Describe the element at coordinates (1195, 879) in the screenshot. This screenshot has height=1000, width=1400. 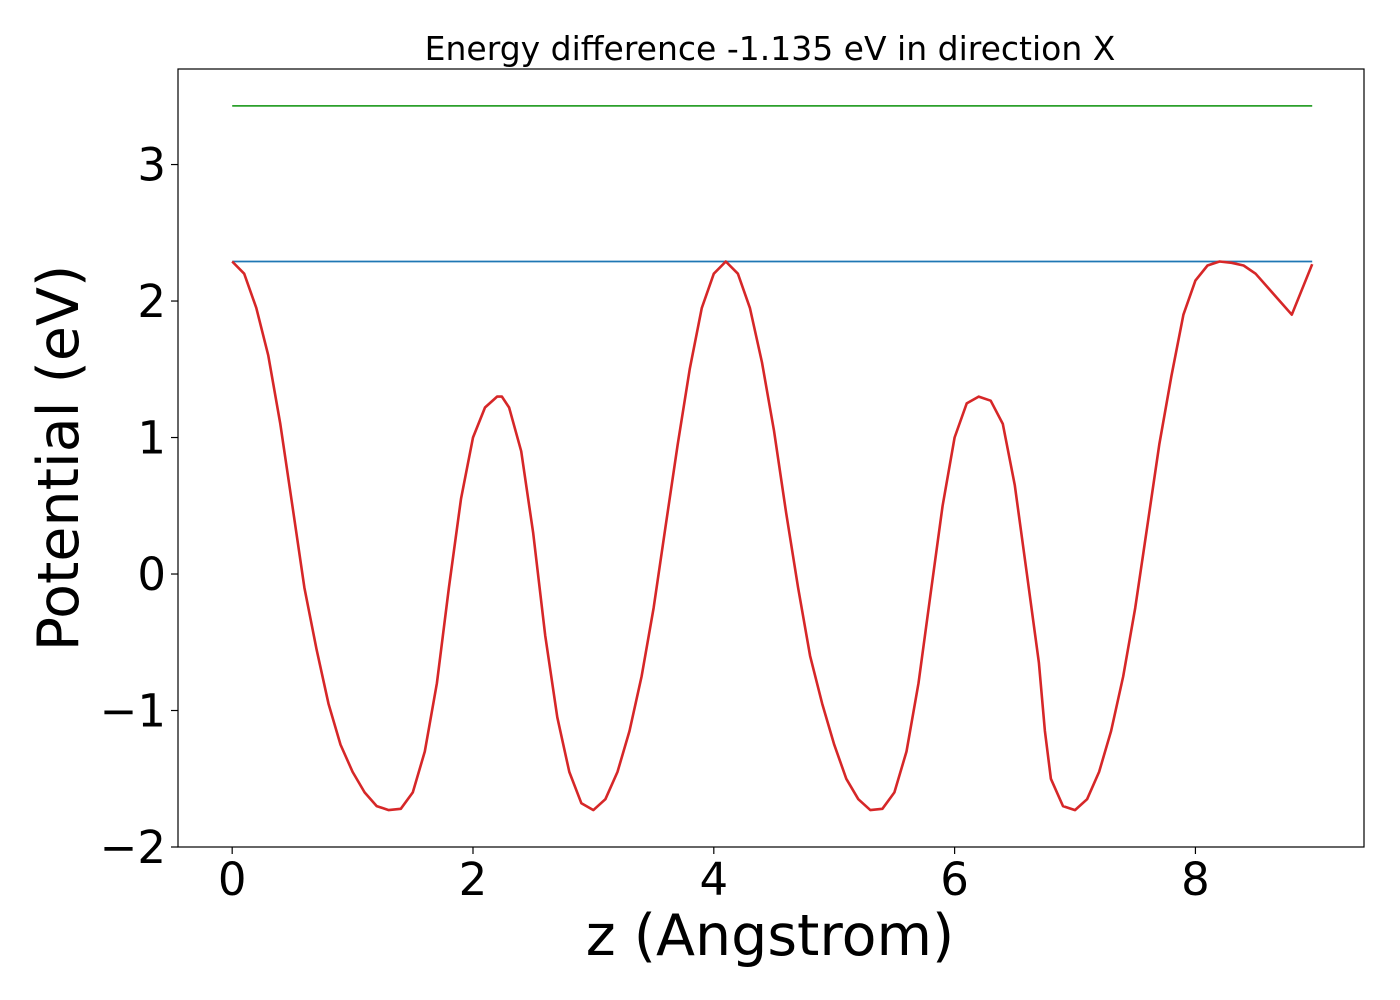
I see `x-tick-label: 8` at that location.